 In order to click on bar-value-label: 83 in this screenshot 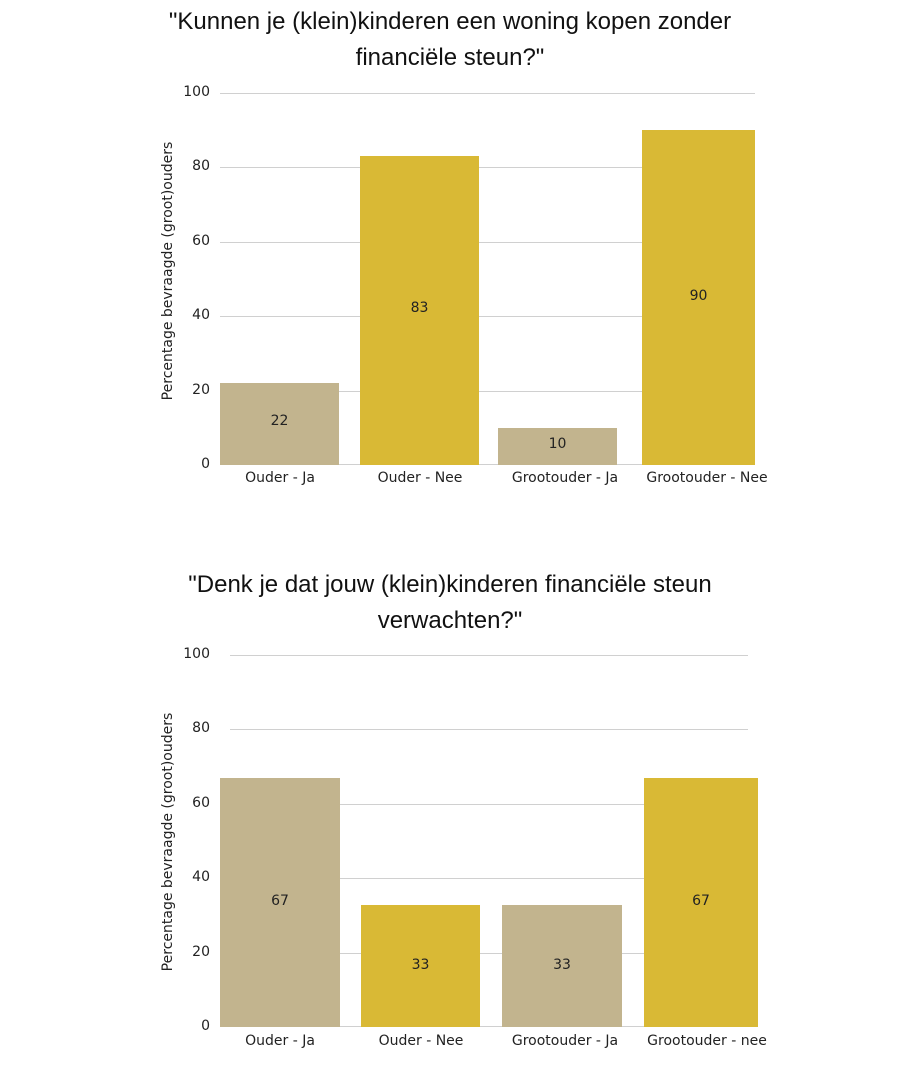, I will do `click(419, 308)`.